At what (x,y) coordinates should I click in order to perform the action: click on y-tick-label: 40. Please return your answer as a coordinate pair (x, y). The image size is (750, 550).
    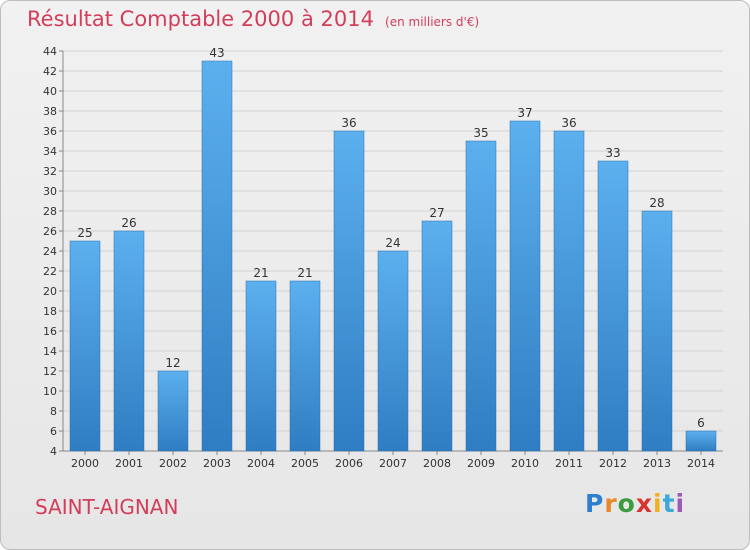
    Looking at the image, I should click on (50, 91).